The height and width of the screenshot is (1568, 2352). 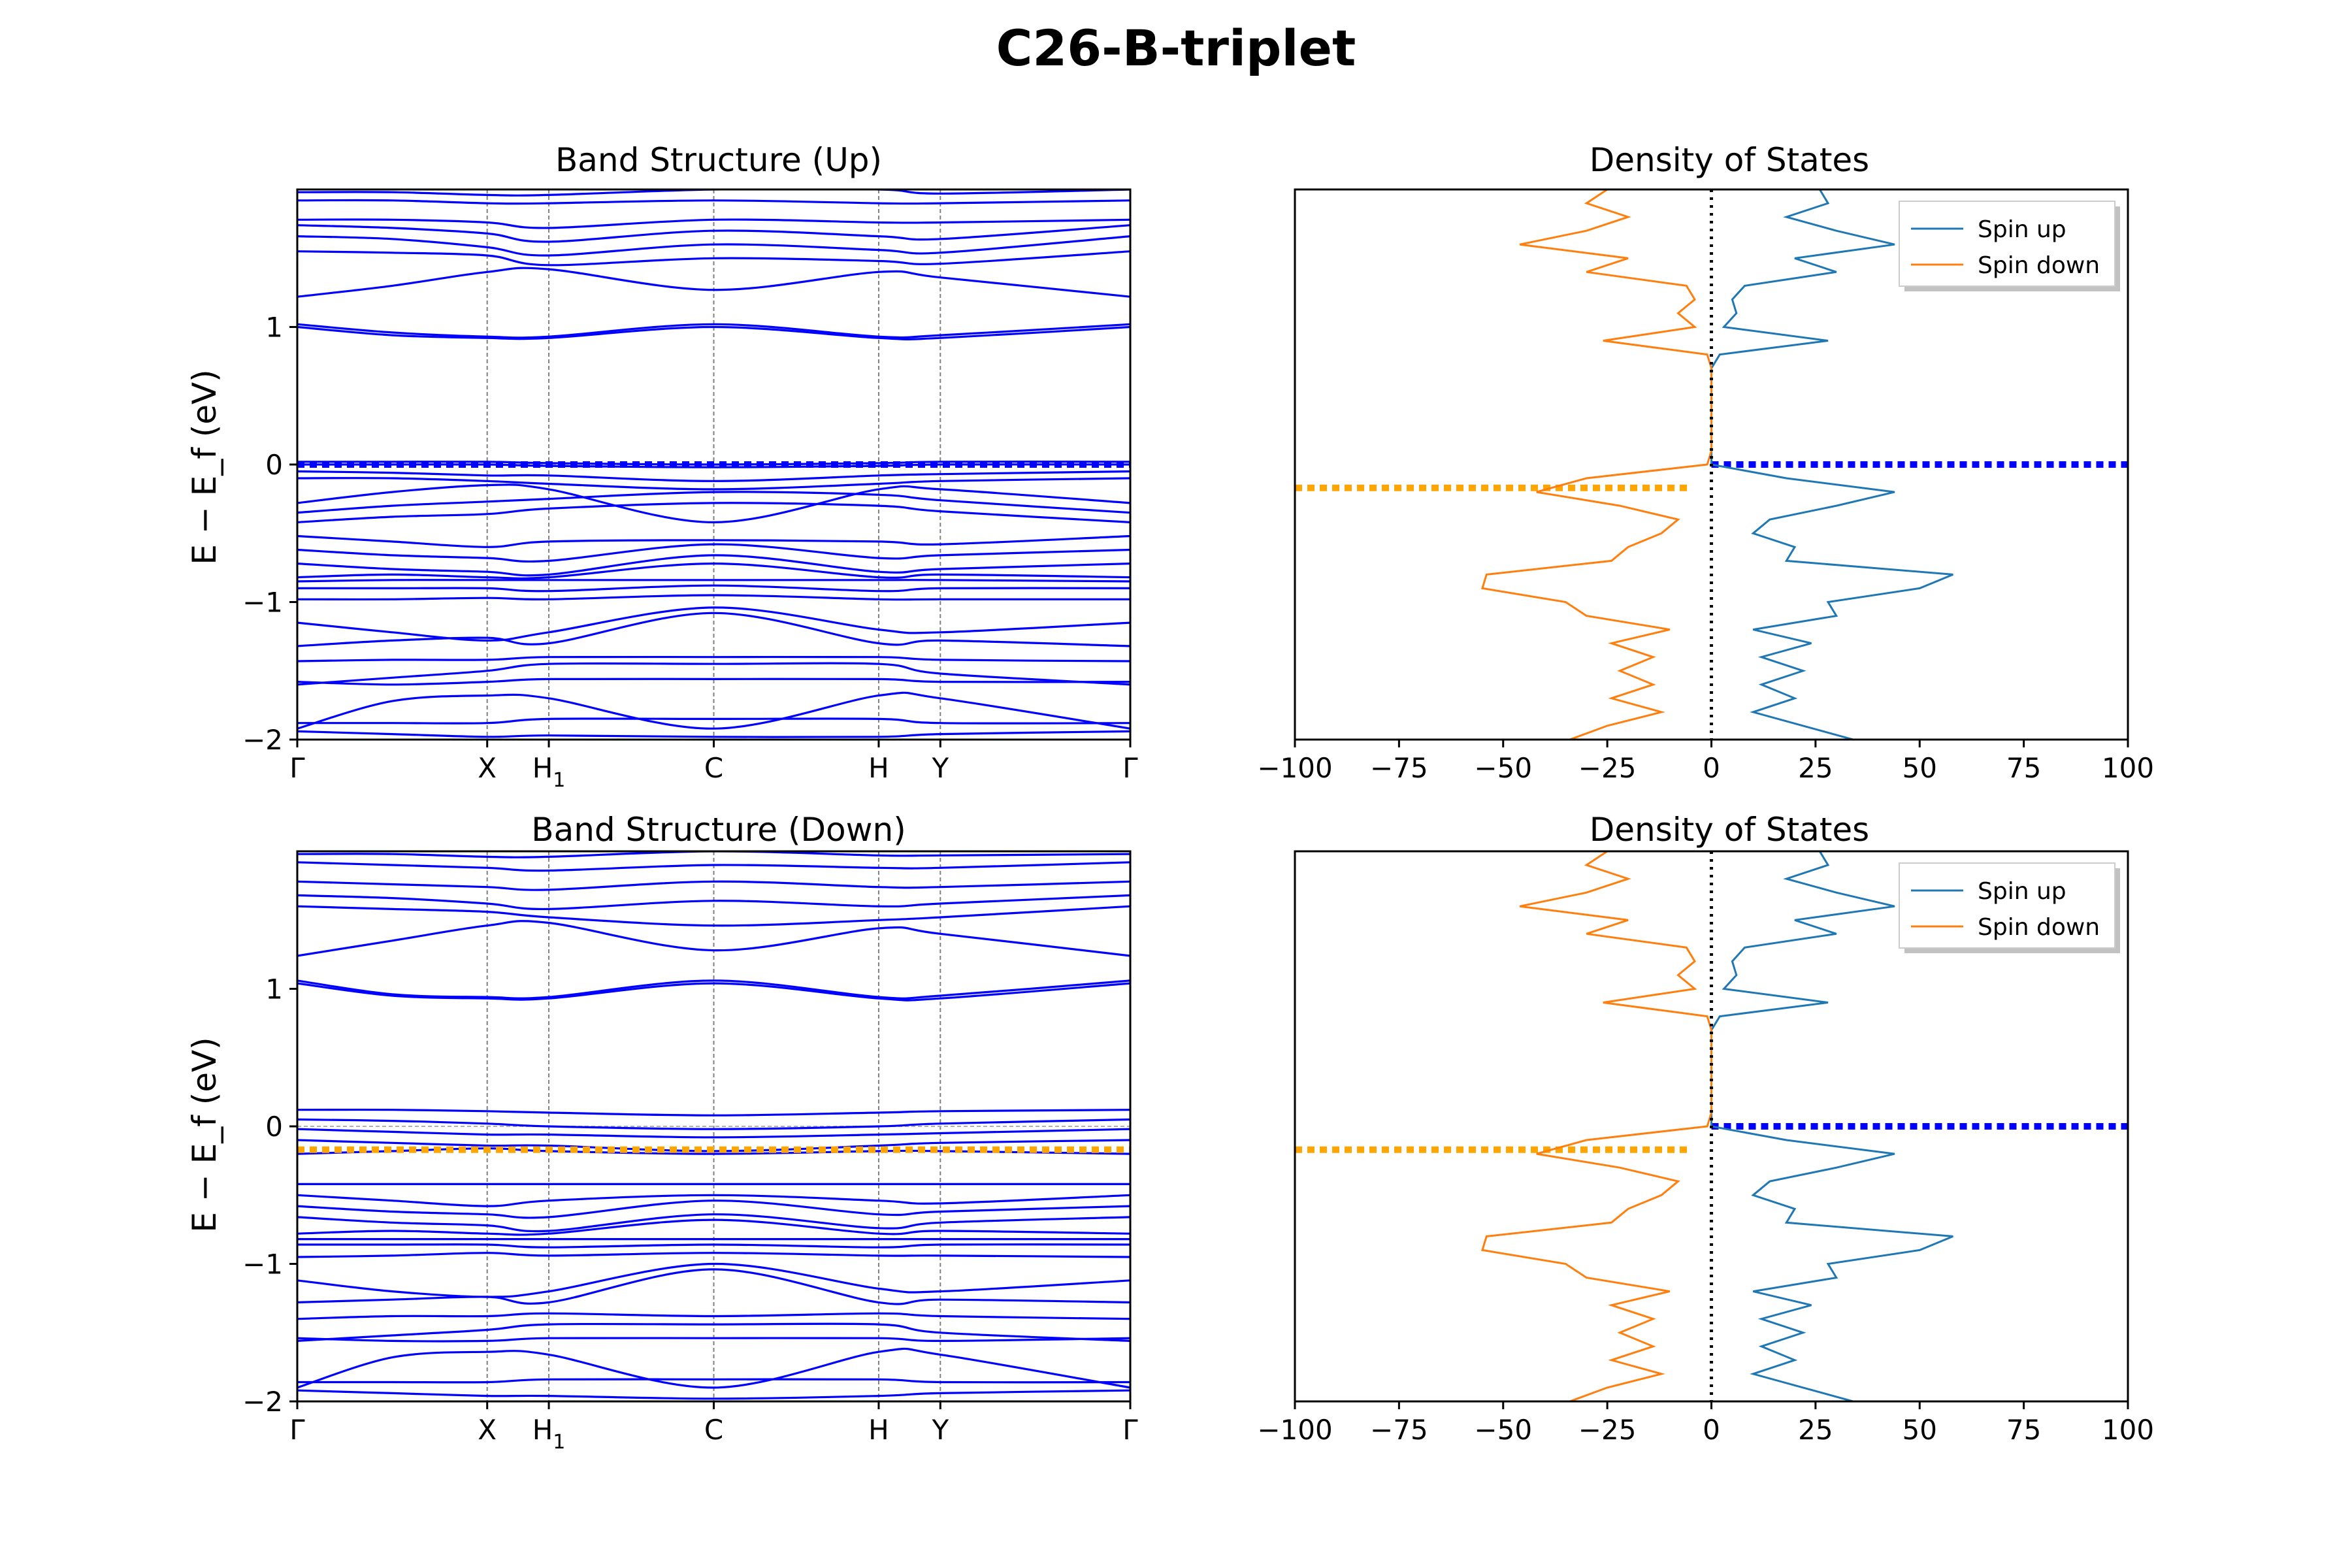 I want to click on kpoint-label: H, so click(x=878, y=1430).